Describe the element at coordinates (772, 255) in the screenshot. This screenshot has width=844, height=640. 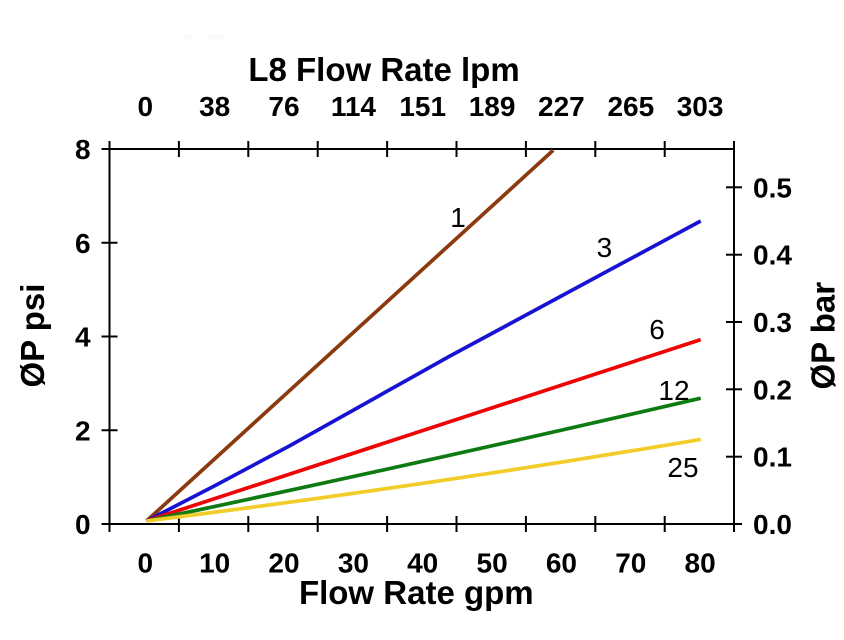
I see `svg-text: 0.4` at that location.